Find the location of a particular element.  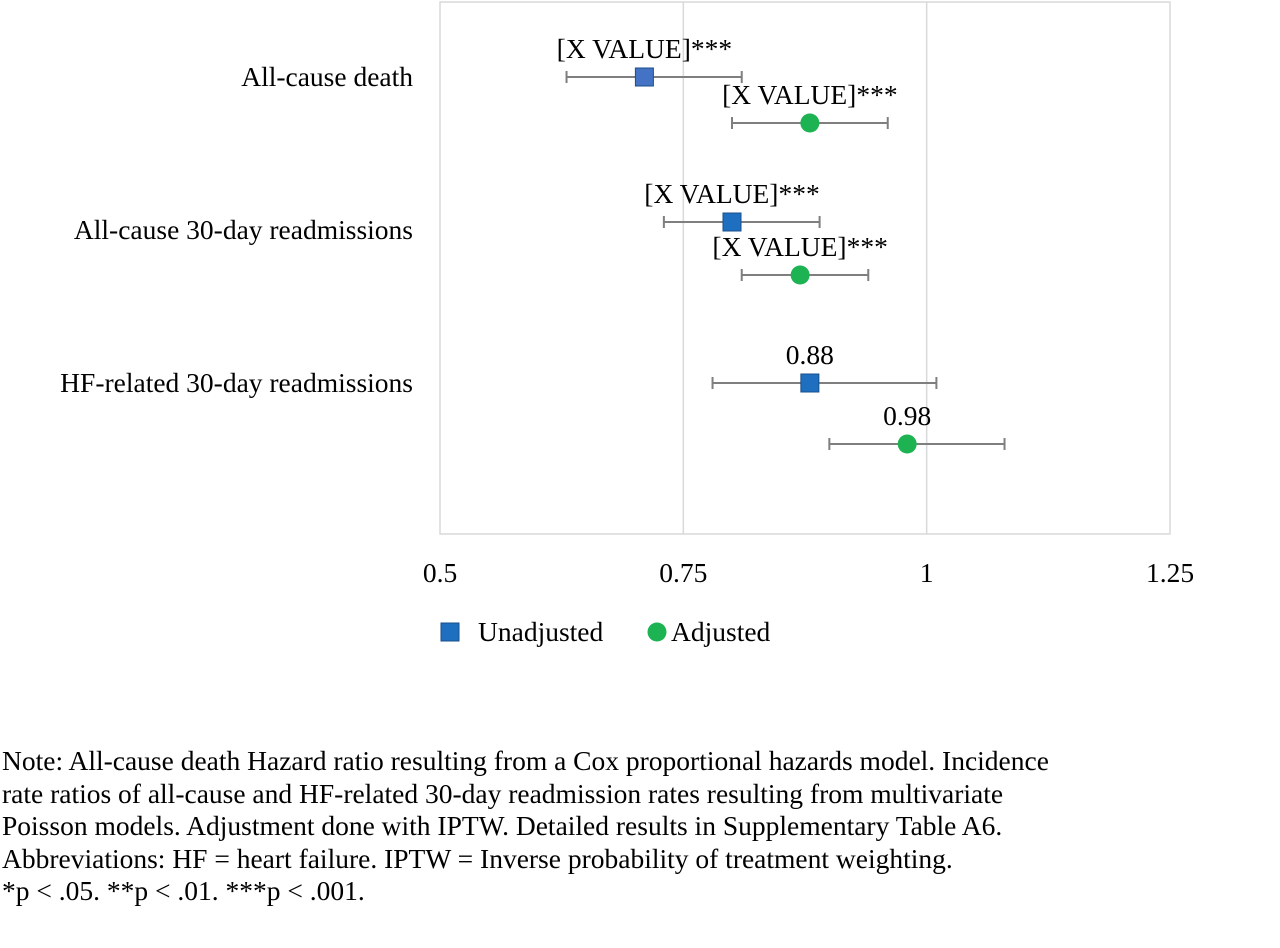

legend-marker-unadjusted is located at coordinates (450, 632).